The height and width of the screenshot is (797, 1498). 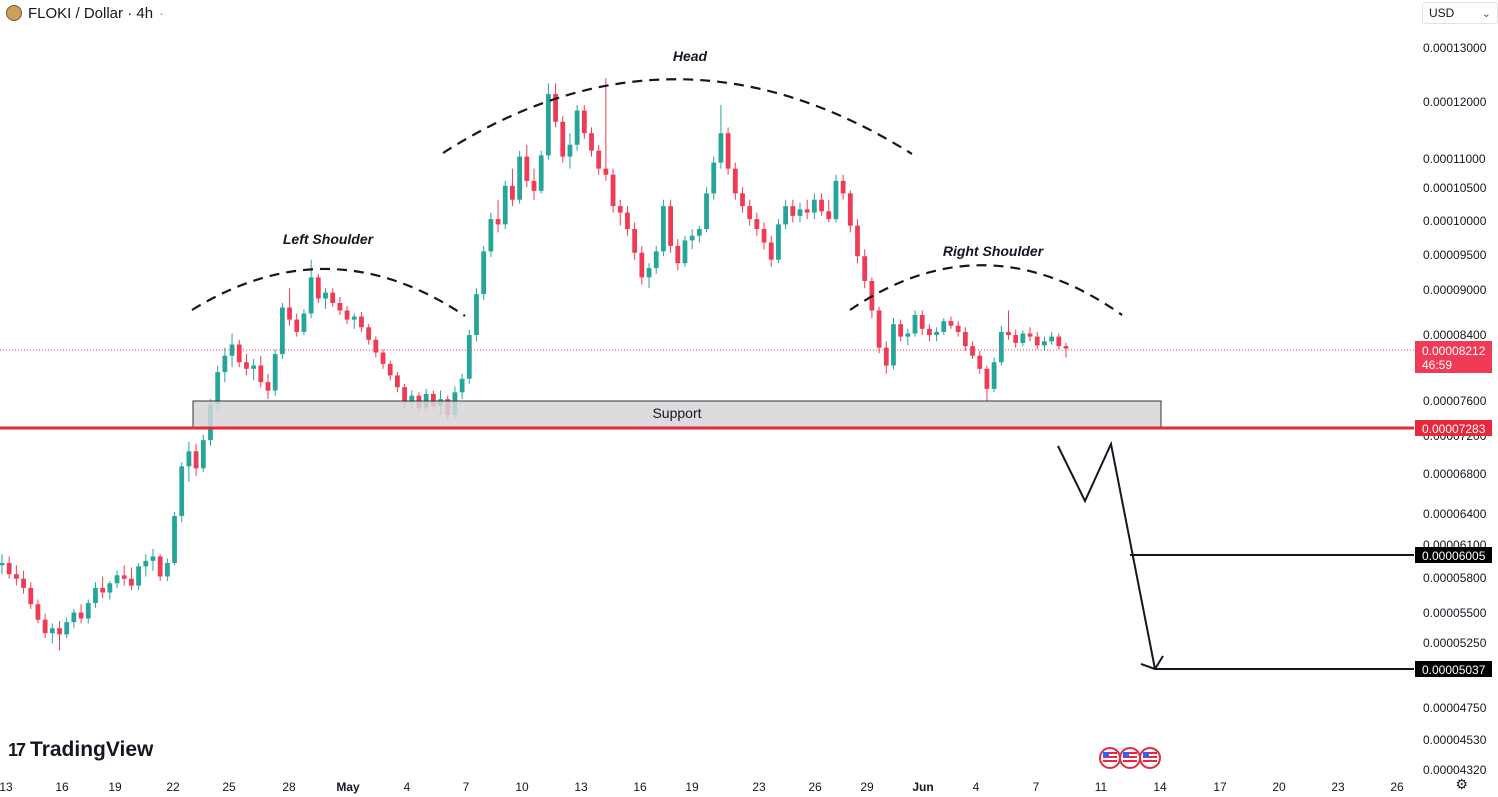 What do you see at coordinates (1453, 357) in the screenshot?
I see `current-price-badge: 0.00008212 46:59` at bounding box center [1453, 357].